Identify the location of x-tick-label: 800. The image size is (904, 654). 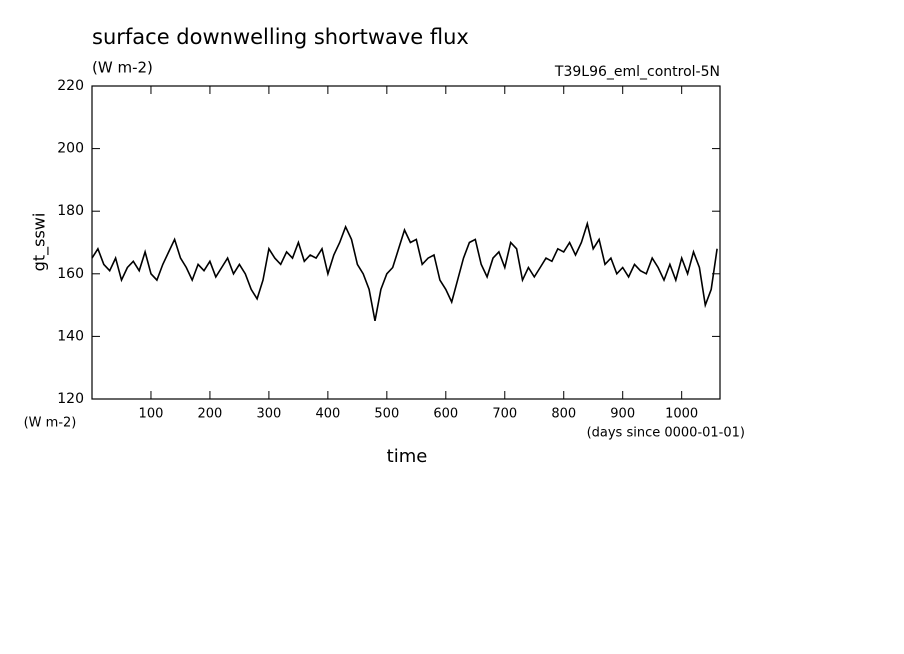
(563, 414).